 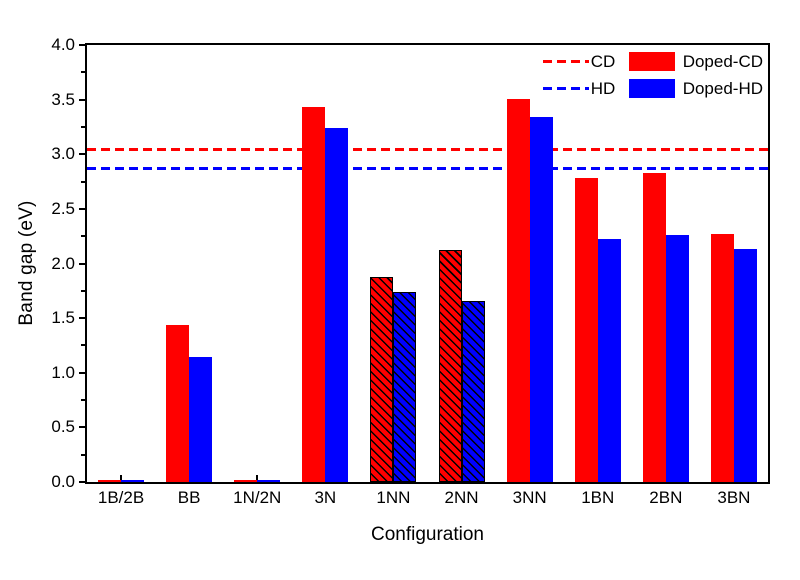 What do you see at coordinates (83, 72) in the screenshot?
I see `y-minor-tick-3.75` at bounding box center [83, 72].